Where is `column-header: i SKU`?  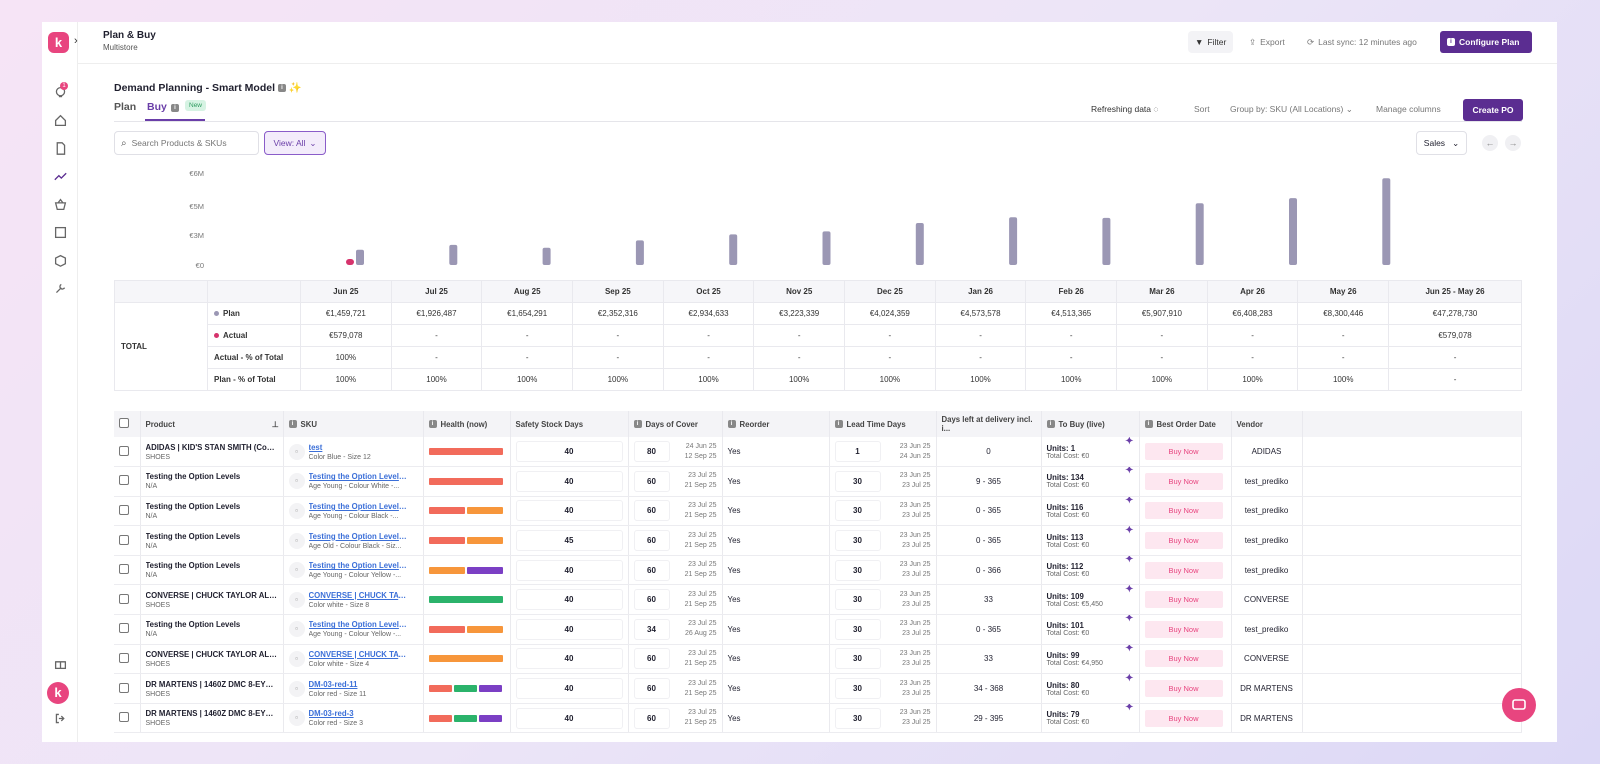 column-header: i SKU is located at coordinates (353, 424).